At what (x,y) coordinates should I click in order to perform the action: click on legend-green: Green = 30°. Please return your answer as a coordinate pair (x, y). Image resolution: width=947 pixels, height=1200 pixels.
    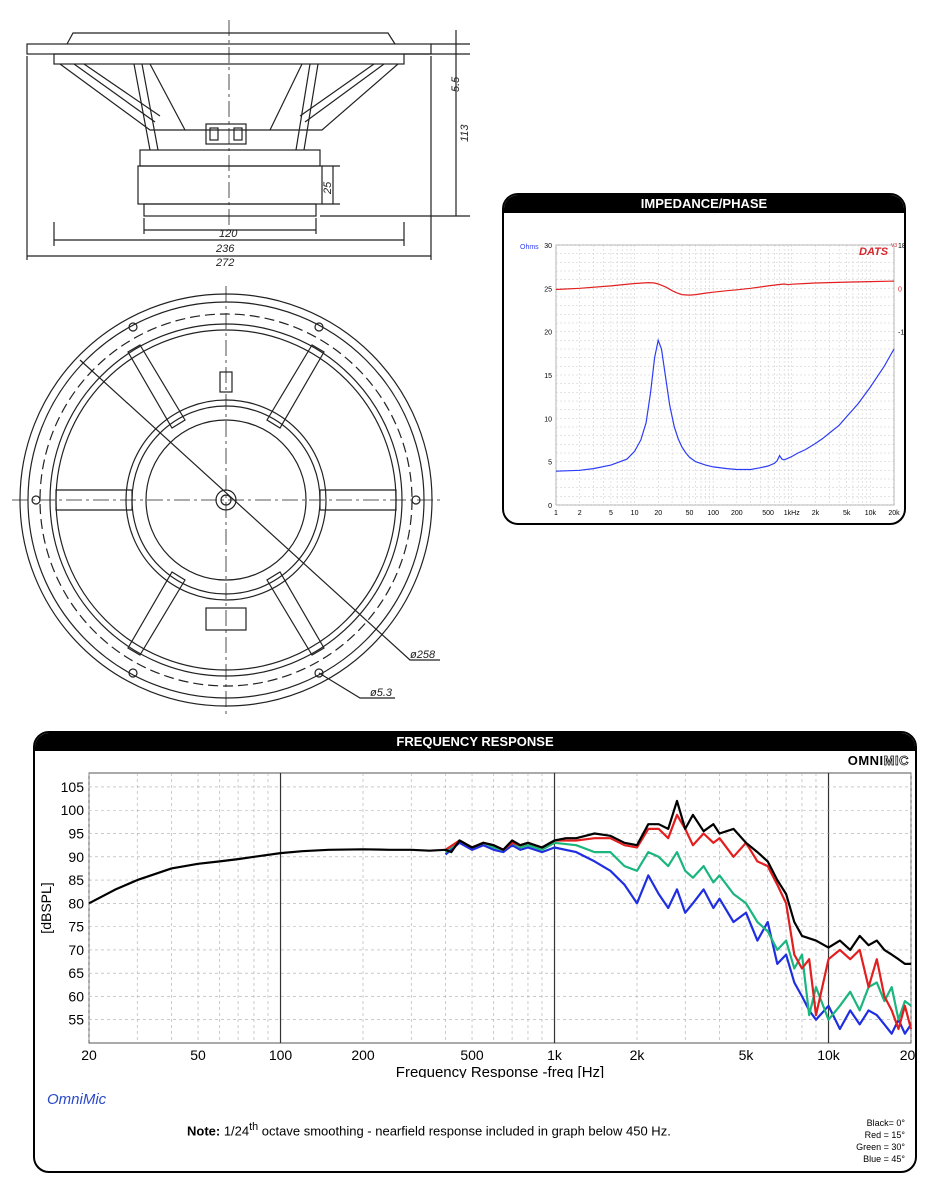
    Looking at the image, I should click on (880, 1147).